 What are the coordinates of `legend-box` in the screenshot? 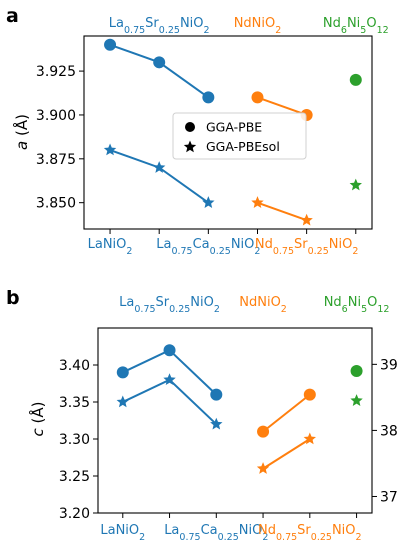 It's located at (239, 136).